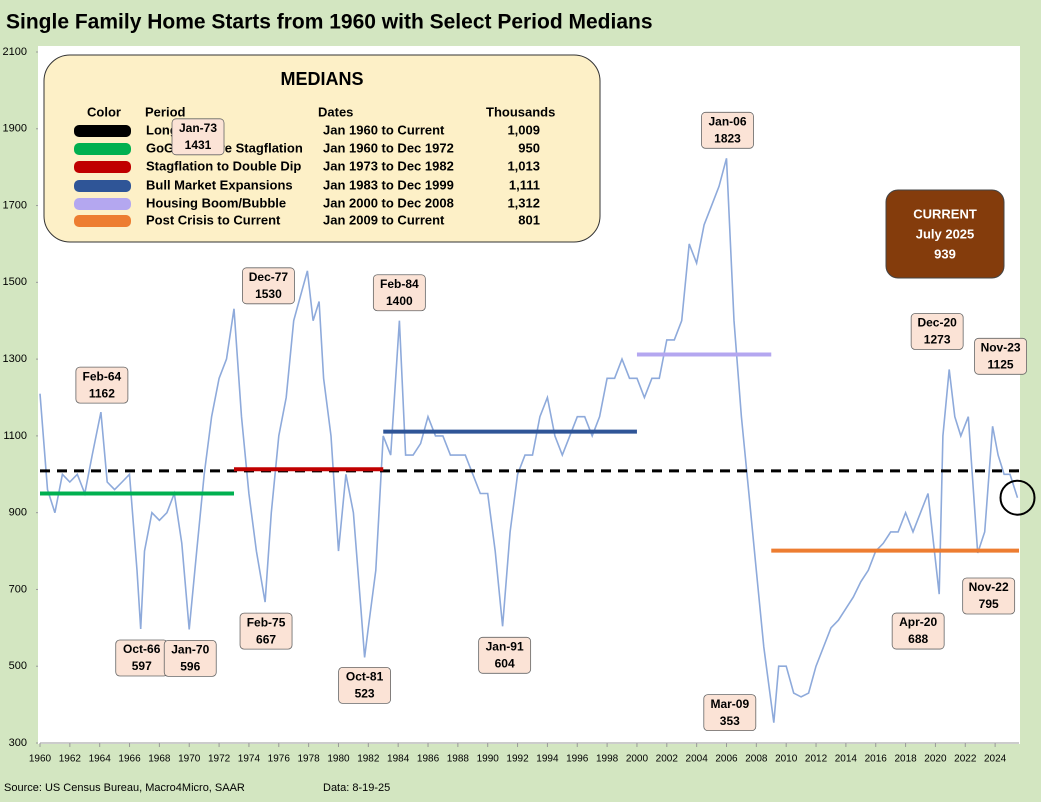 Image resolution: width=1041 pixels, height=802 pixels. I want to click on y-tick-label: 1500, so click(15, 282).